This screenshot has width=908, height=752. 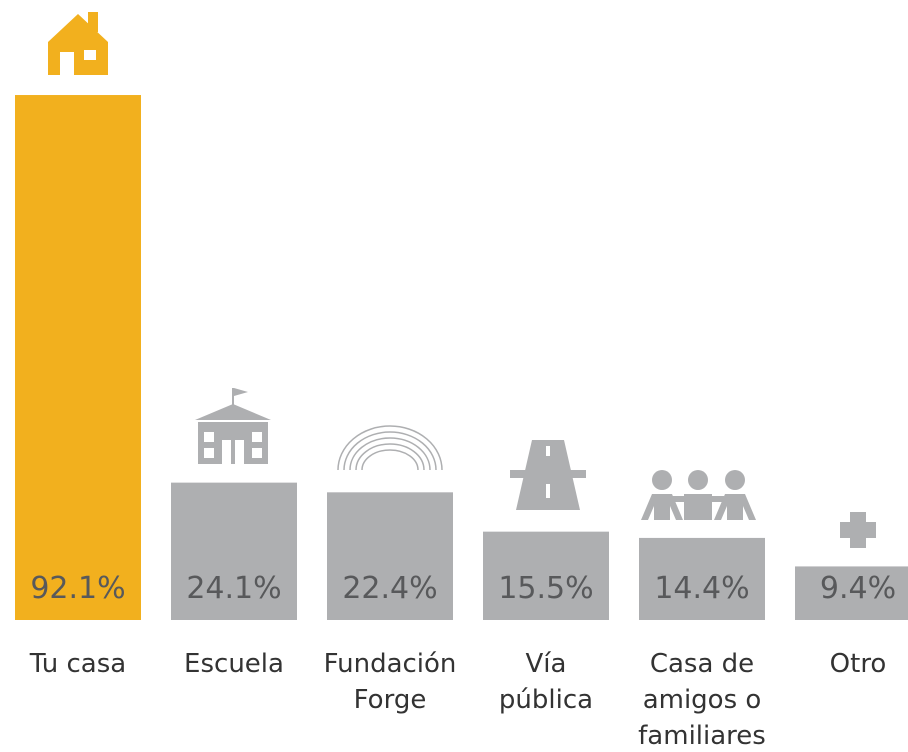 I want to click on icon-plus, so click(x=858, y=530).